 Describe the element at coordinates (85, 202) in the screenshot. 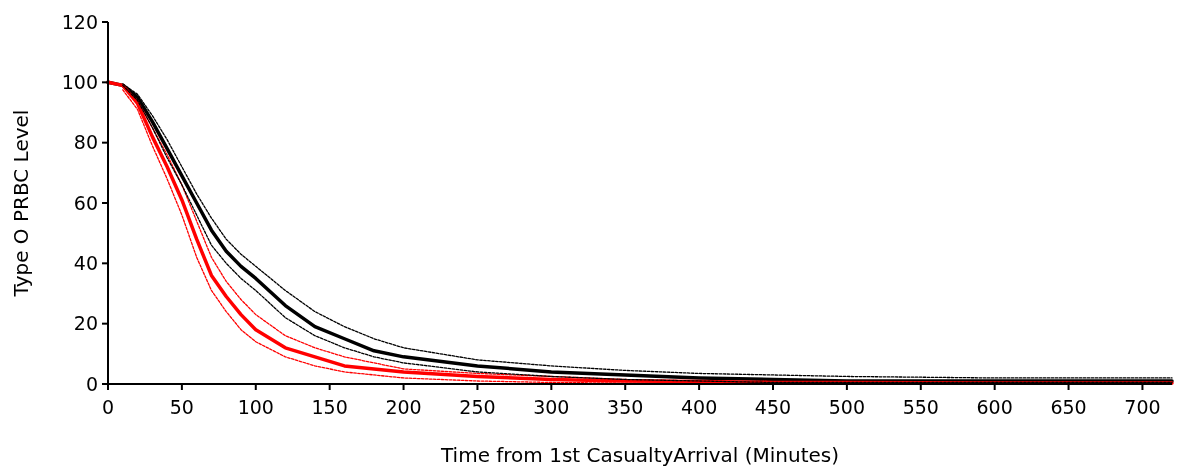

I see `y-tick-label: 60` at that location.